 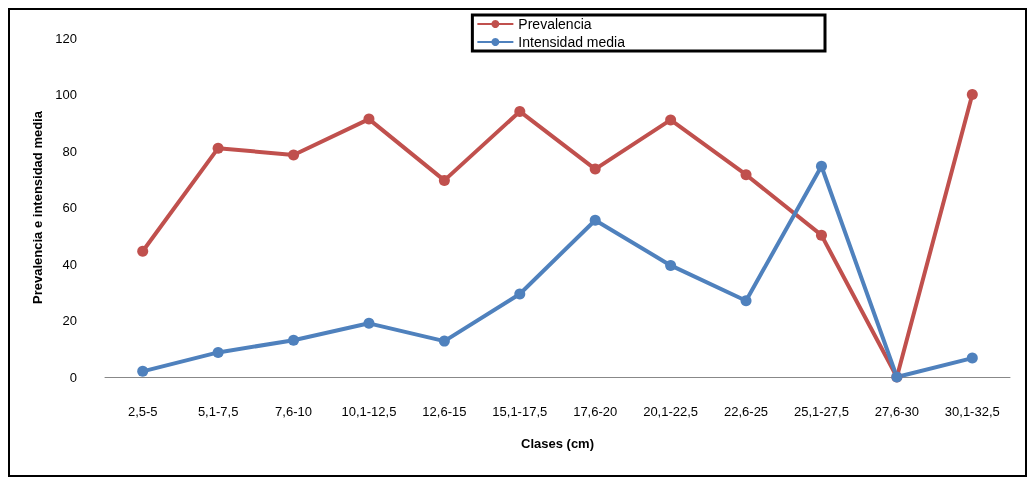 What do you see at coordinates (896, 411) in the screenshot?
I see `x-tick-label: 27,6-30` at bounding box center [896, 411].